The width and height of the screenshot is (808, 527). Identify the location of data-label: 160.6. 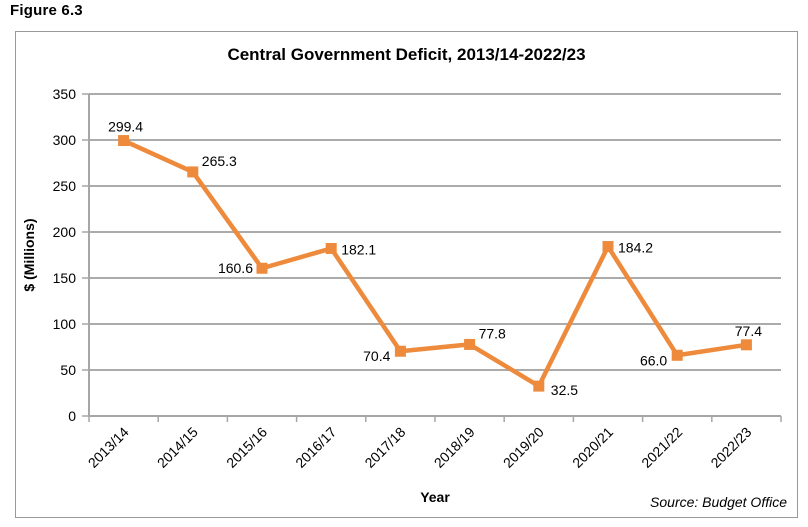
(235, 268).